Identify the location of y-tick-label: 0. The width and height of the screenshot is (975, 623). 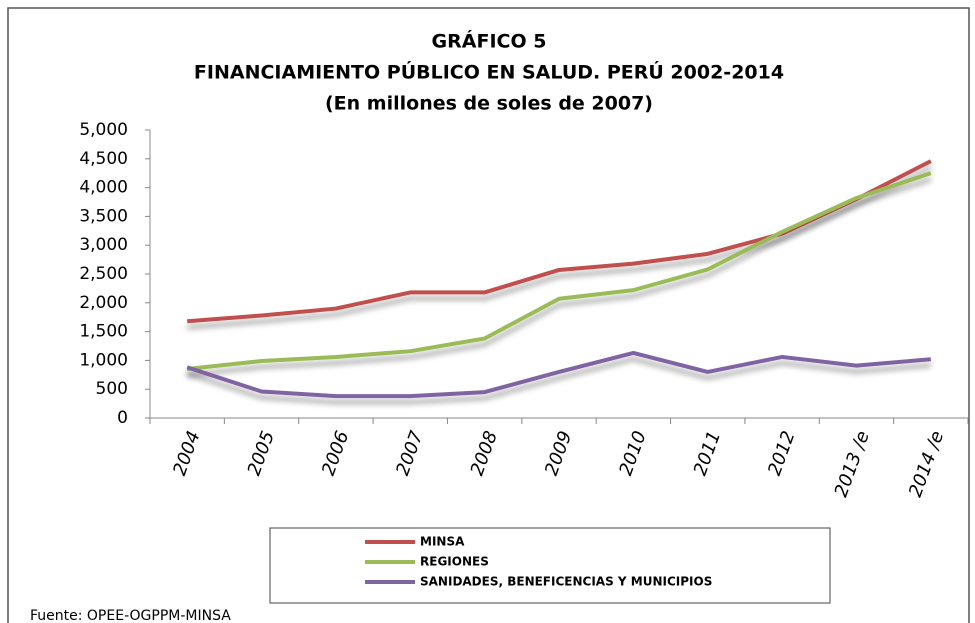
(122, 418).